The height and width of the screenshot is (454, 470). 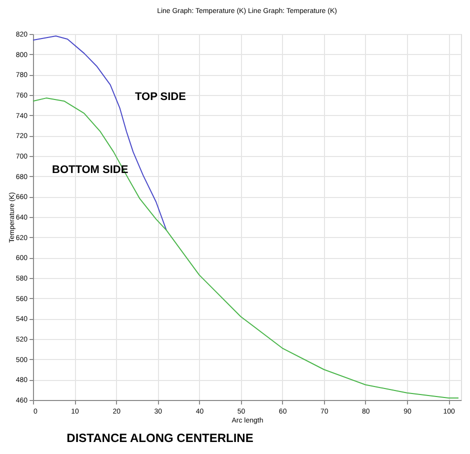 What do you see at coordinates (160, 97) in the screenshot?
I see `series-label: TOP SIDE` at bounding box center [160, 97].